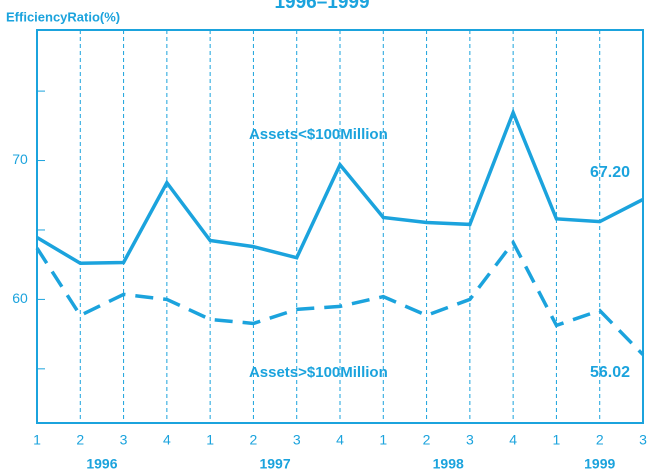 The image size is (649, 476). What do you see at coordinates (274, 464) in the screenshot?
I see `year-label: 1997` at bounding box center [274, 464].